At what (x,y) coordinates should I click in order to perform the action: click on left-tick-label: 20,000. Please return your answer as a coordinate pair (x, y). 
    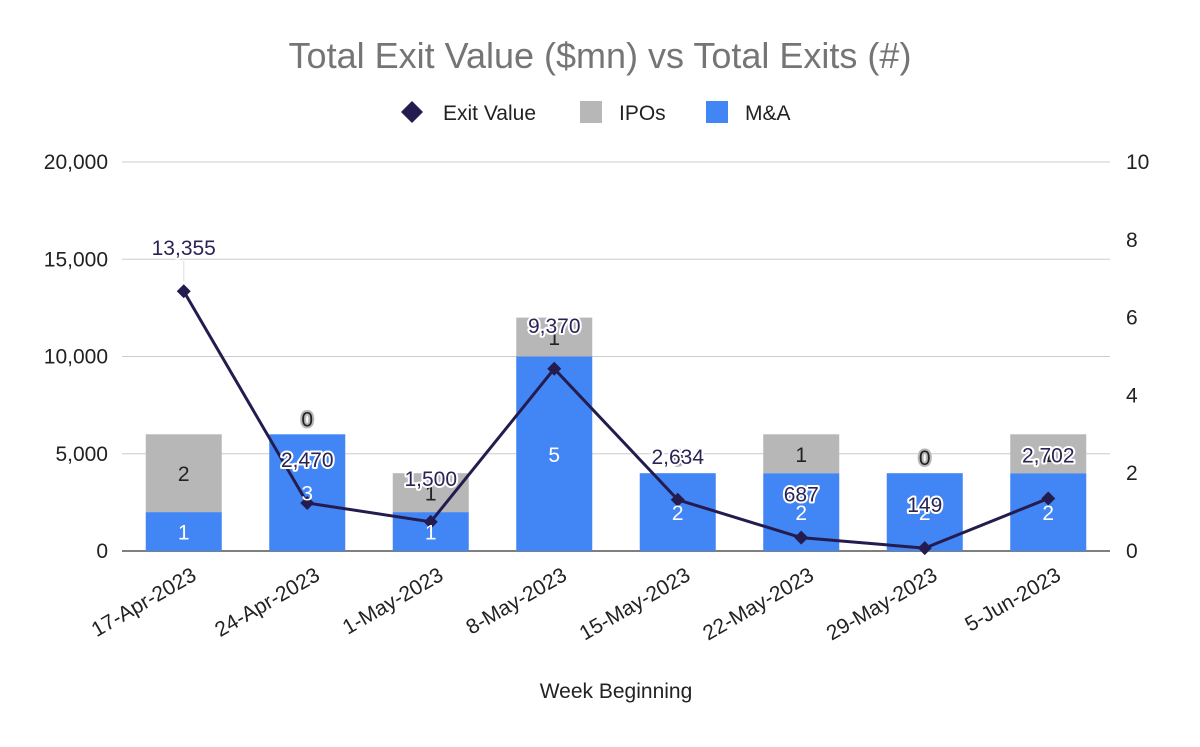
    Looking at the image, I should click on (76, 162).